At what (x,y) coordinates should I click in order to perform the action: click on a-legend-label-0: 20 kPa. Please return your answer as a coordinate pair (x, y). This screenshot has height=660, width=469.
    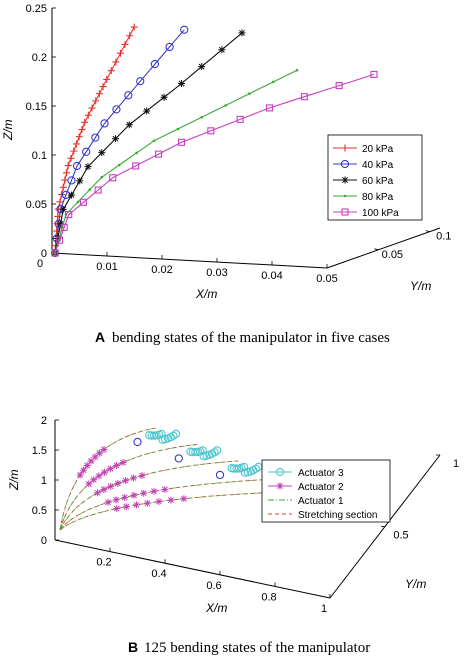
    Looking at the image, I should click on (378, 149).